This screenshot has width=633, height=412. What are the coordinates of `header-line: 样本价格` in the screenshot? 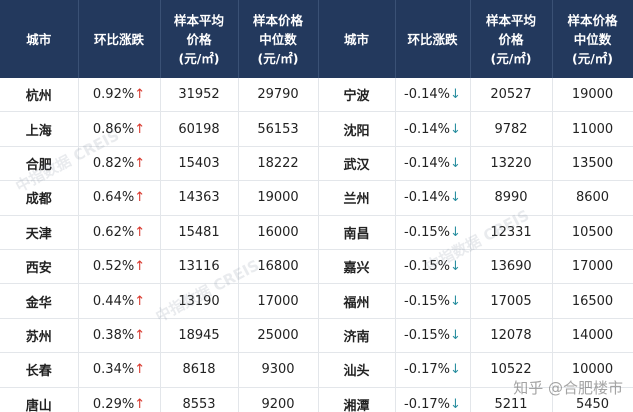 It's located at (592, 20).